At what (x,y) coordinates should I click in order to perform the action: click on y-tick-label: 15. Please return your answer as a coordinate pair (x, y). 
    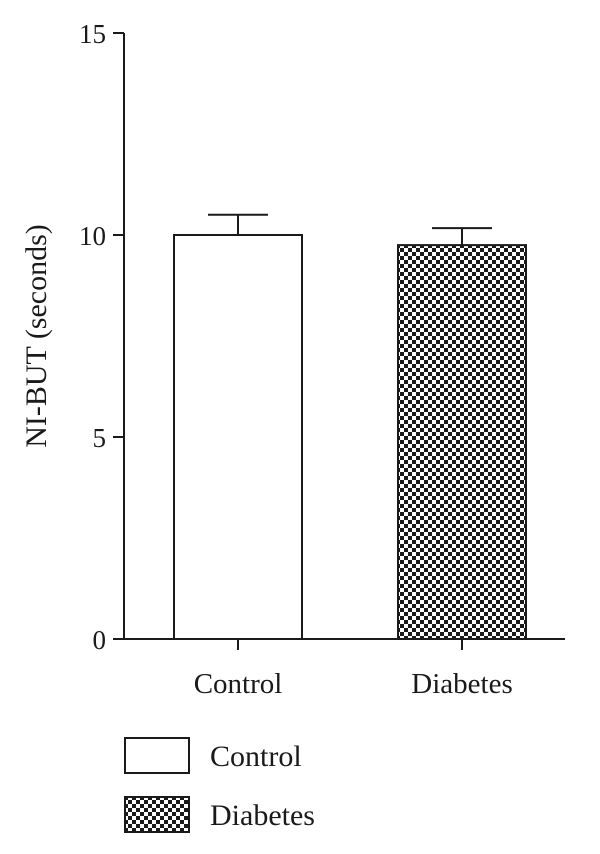
    Looking at the image, I should click on (92, 34).